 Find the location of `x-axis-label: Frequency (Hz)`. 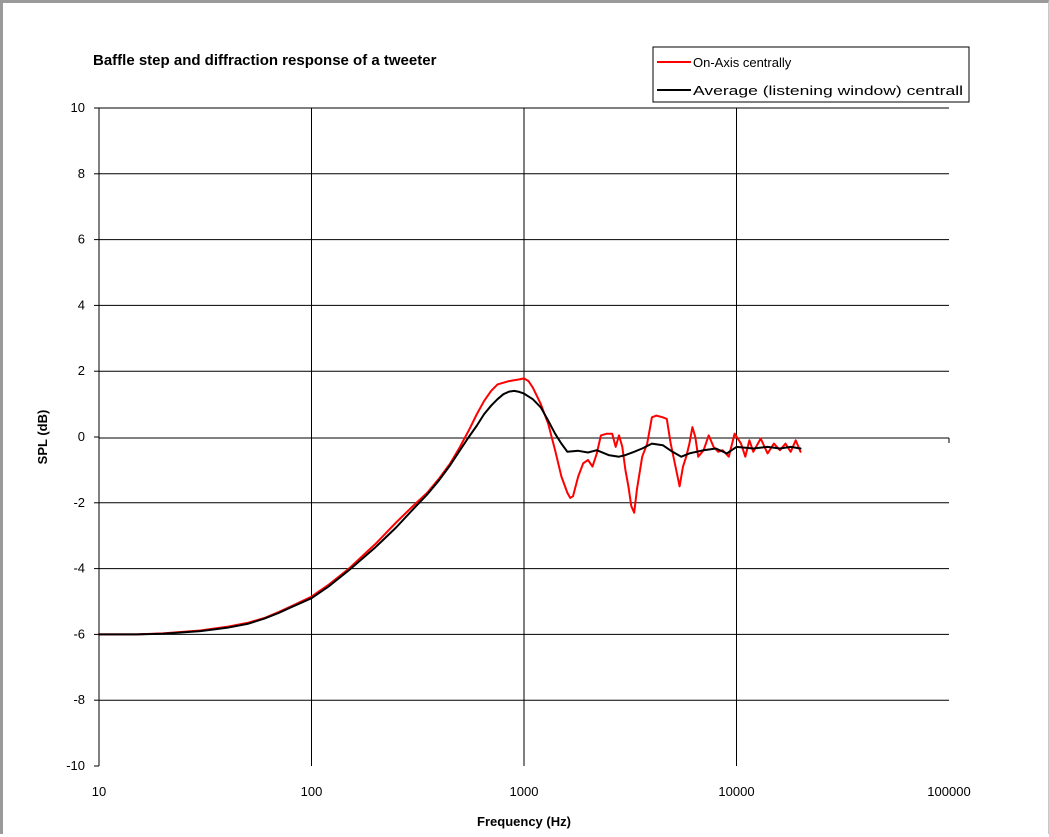

x-axis-label: Frequency (Hz) is located at coordinates (524, 821).